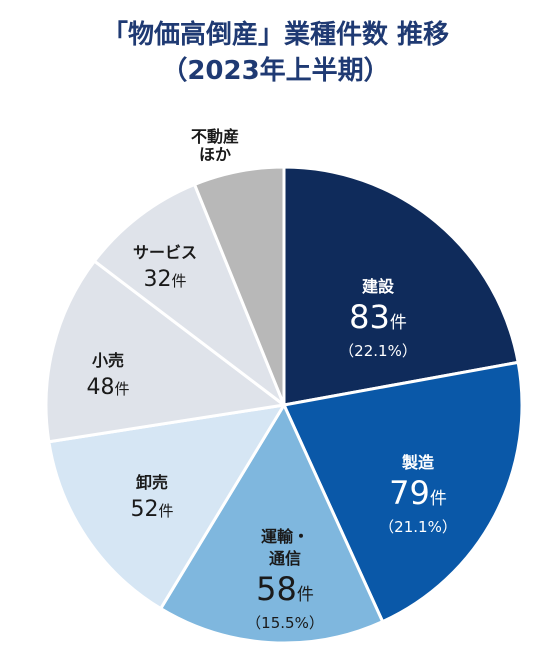 This screenshot has width=551, height=671. Describe the element at coordinates (418, 527) in the screenshot. I see `slice-percent-2: （21.1%）` at that location.